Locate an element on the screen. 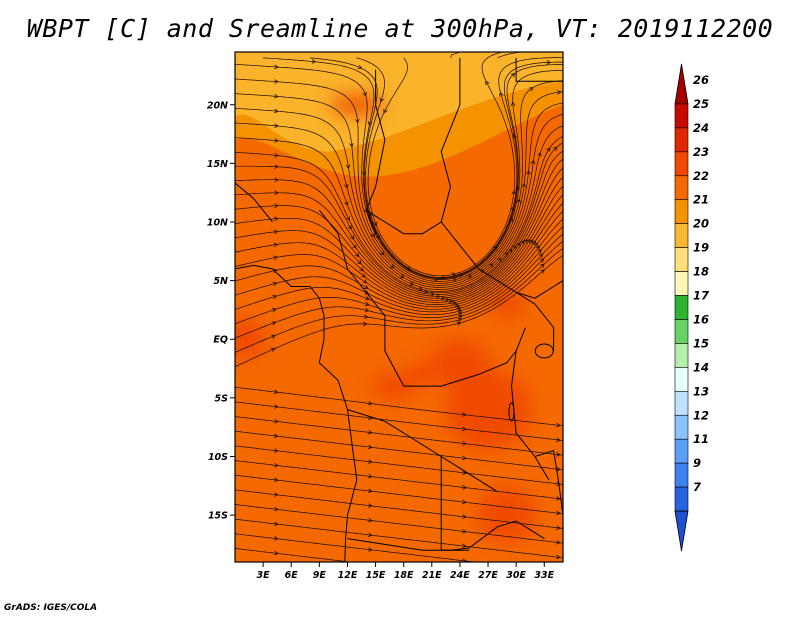 The height and width of the screenshot is (618, 800). colorbar-label: 13 is located at coordinates (701, 391).